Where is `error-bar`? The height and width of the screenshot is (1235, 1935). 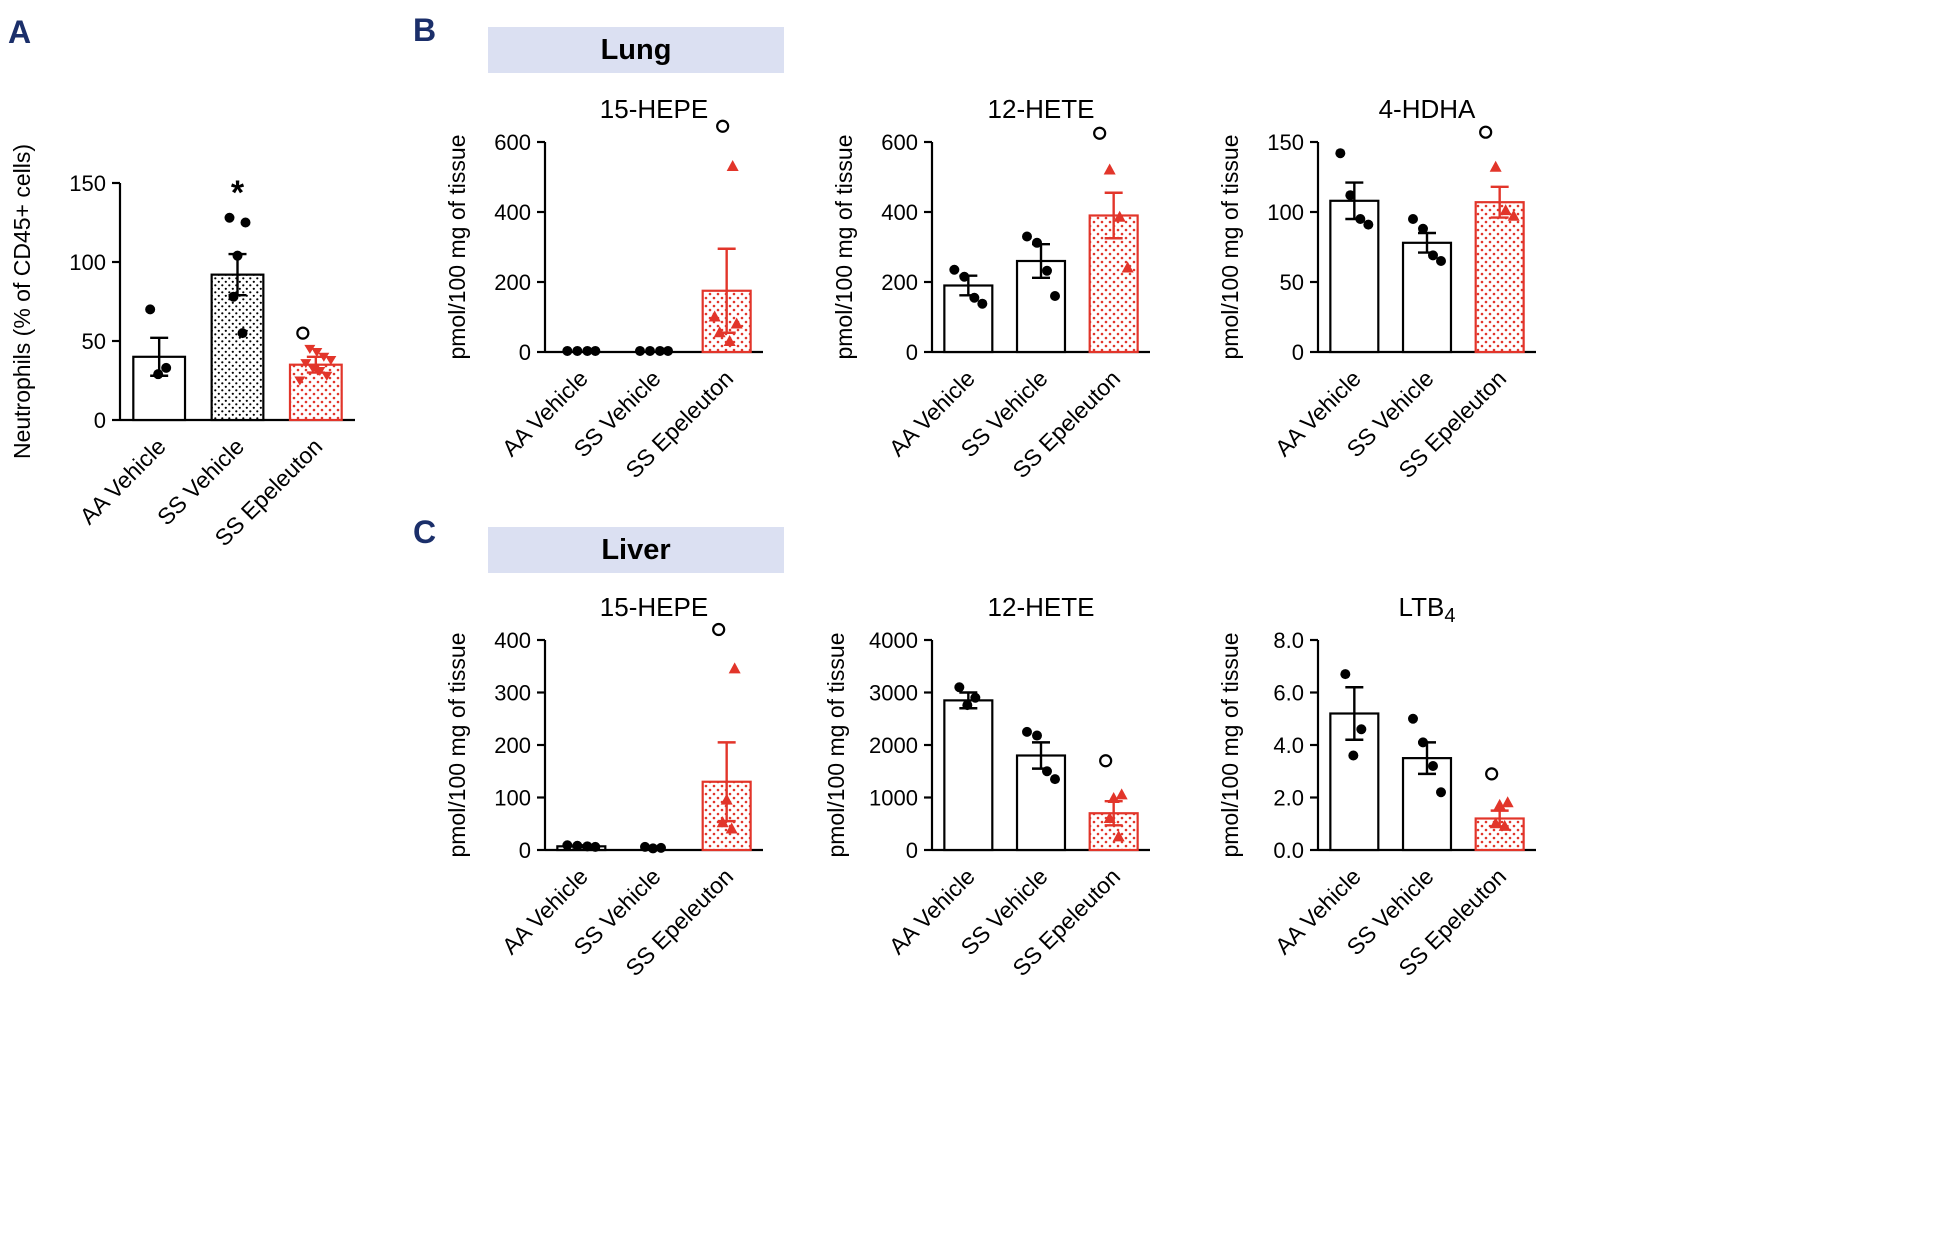 error-bar is located at coordinates (1499, 202).